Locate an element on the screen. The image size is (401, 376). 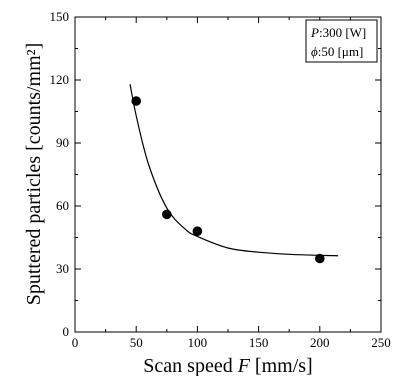
legend-box: P:300 [W] ϕ:50 [μm] is located at coordinates (341, 41).